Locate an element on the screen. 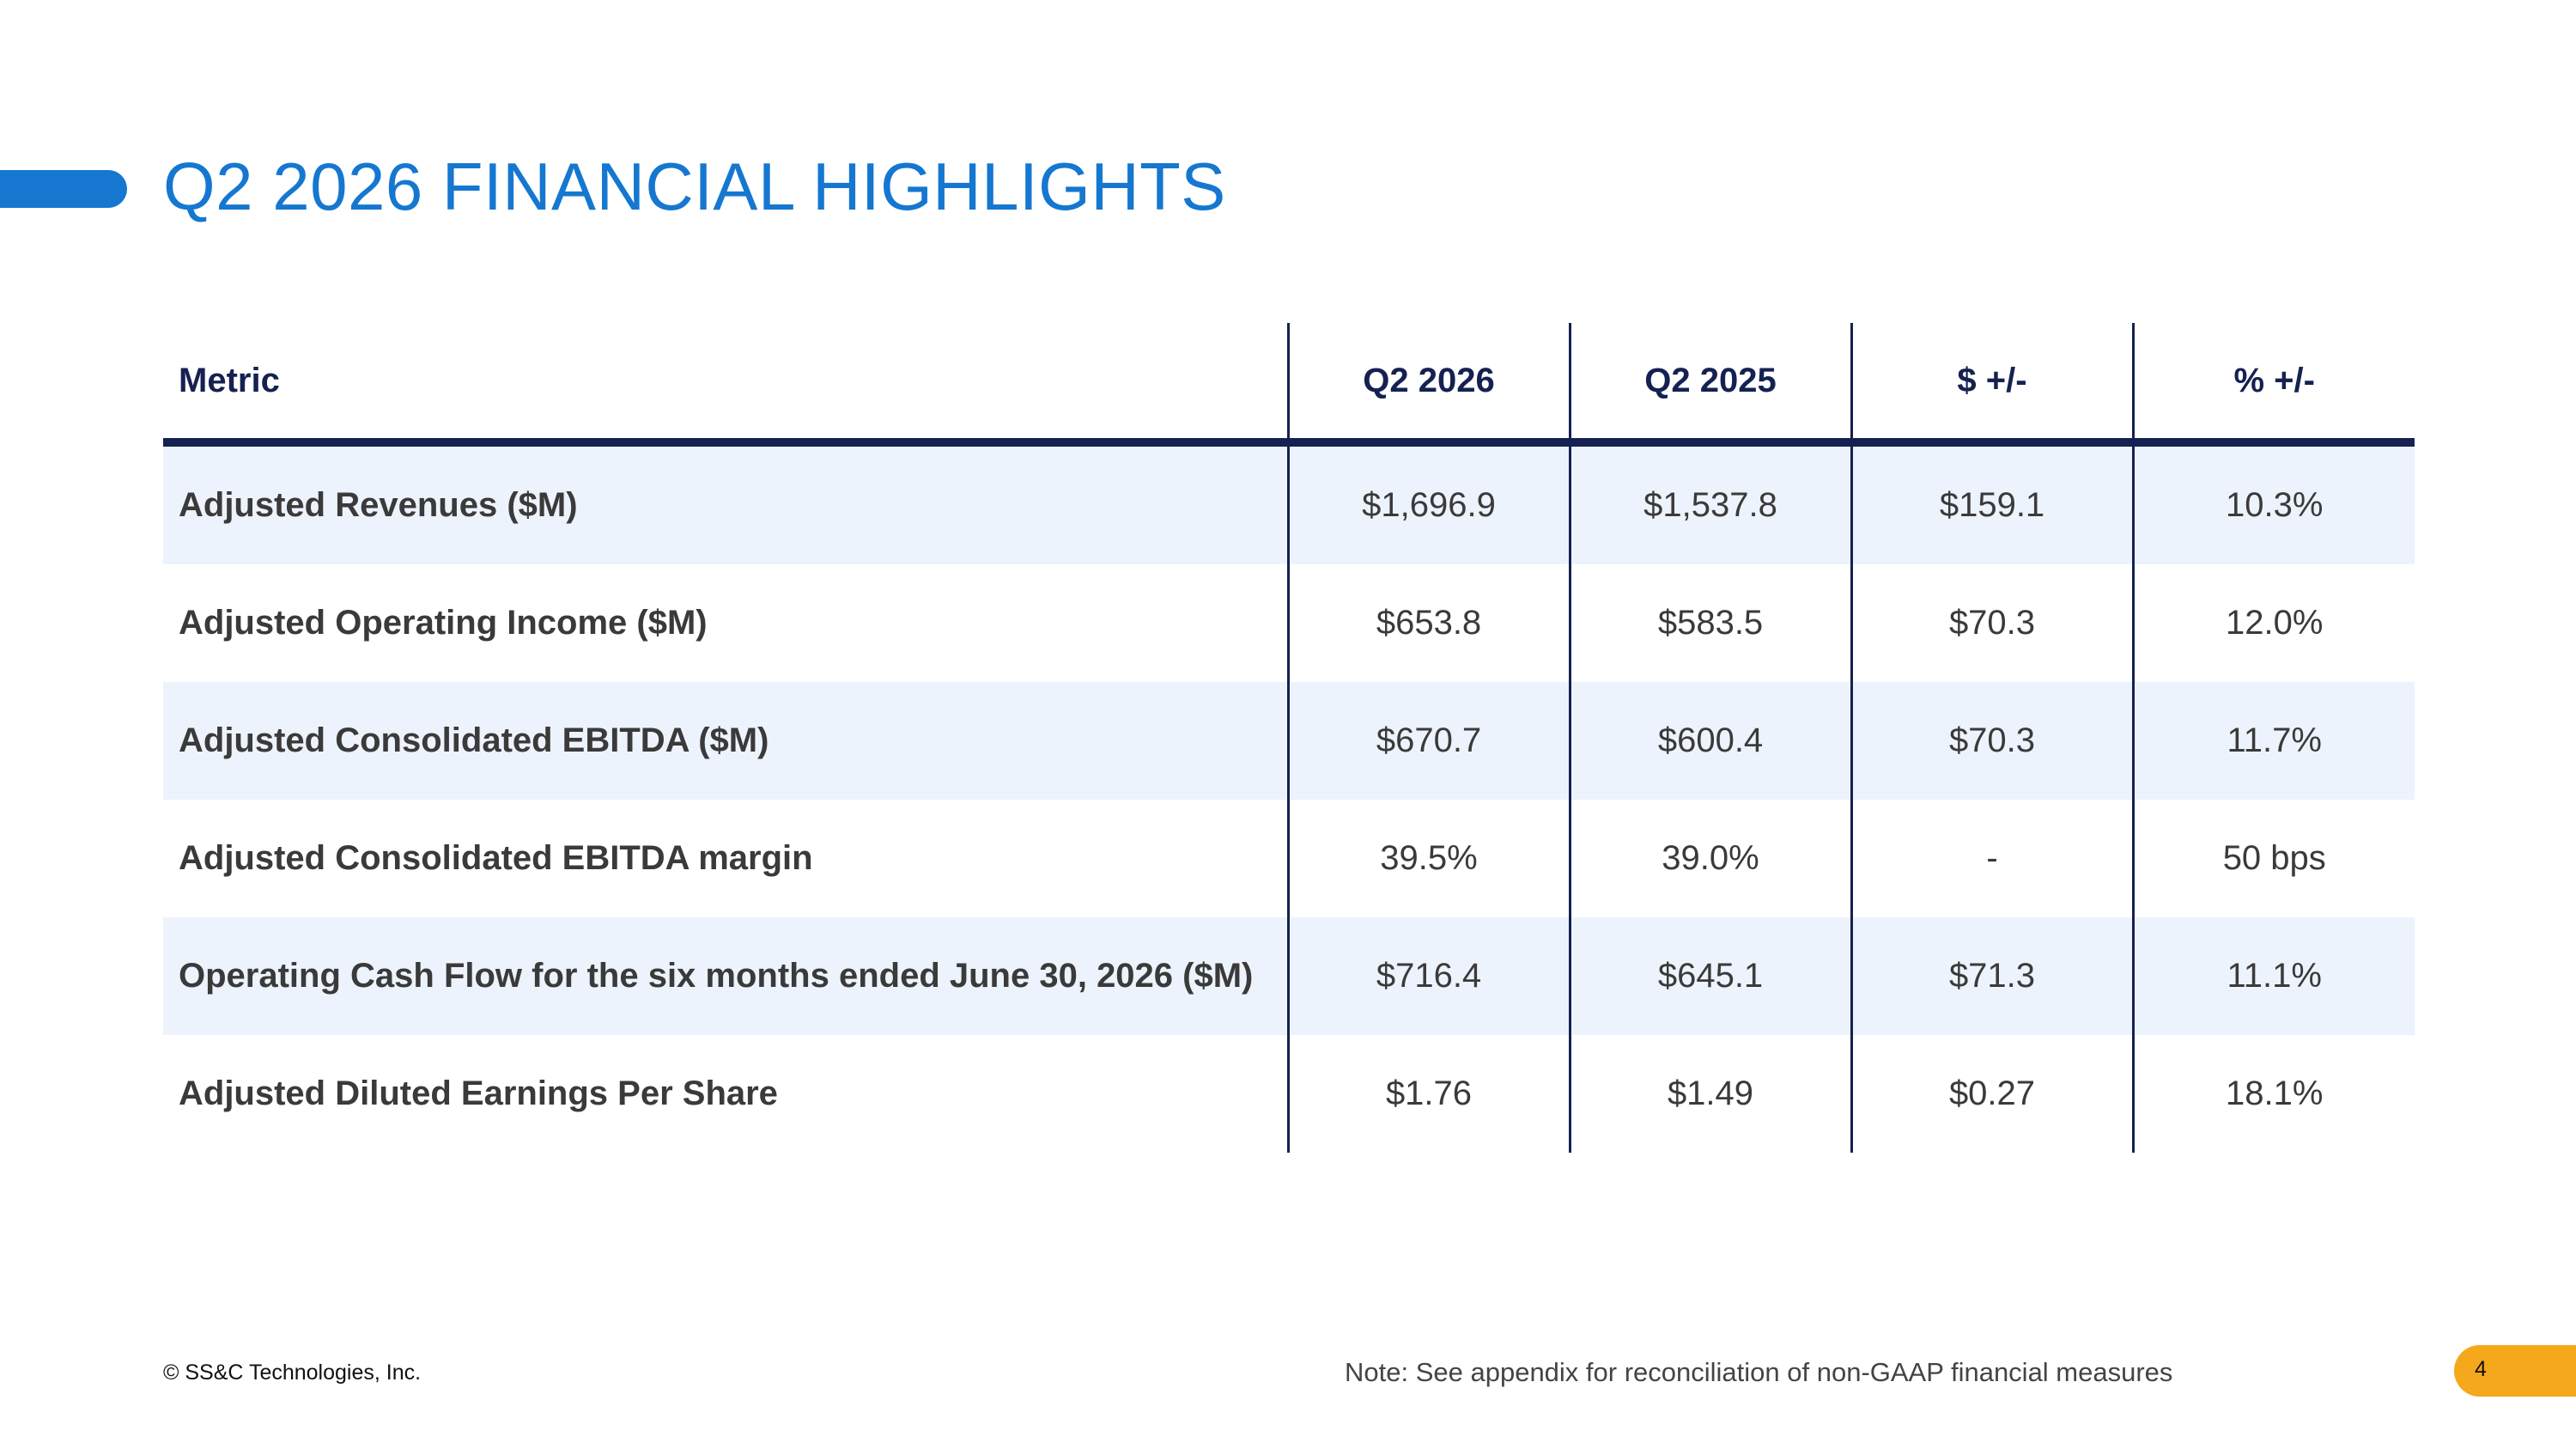 The height and width of the screenshot is (1449, 2576). row-percent-change: 11.1% is located at coordinates (2273, 976).